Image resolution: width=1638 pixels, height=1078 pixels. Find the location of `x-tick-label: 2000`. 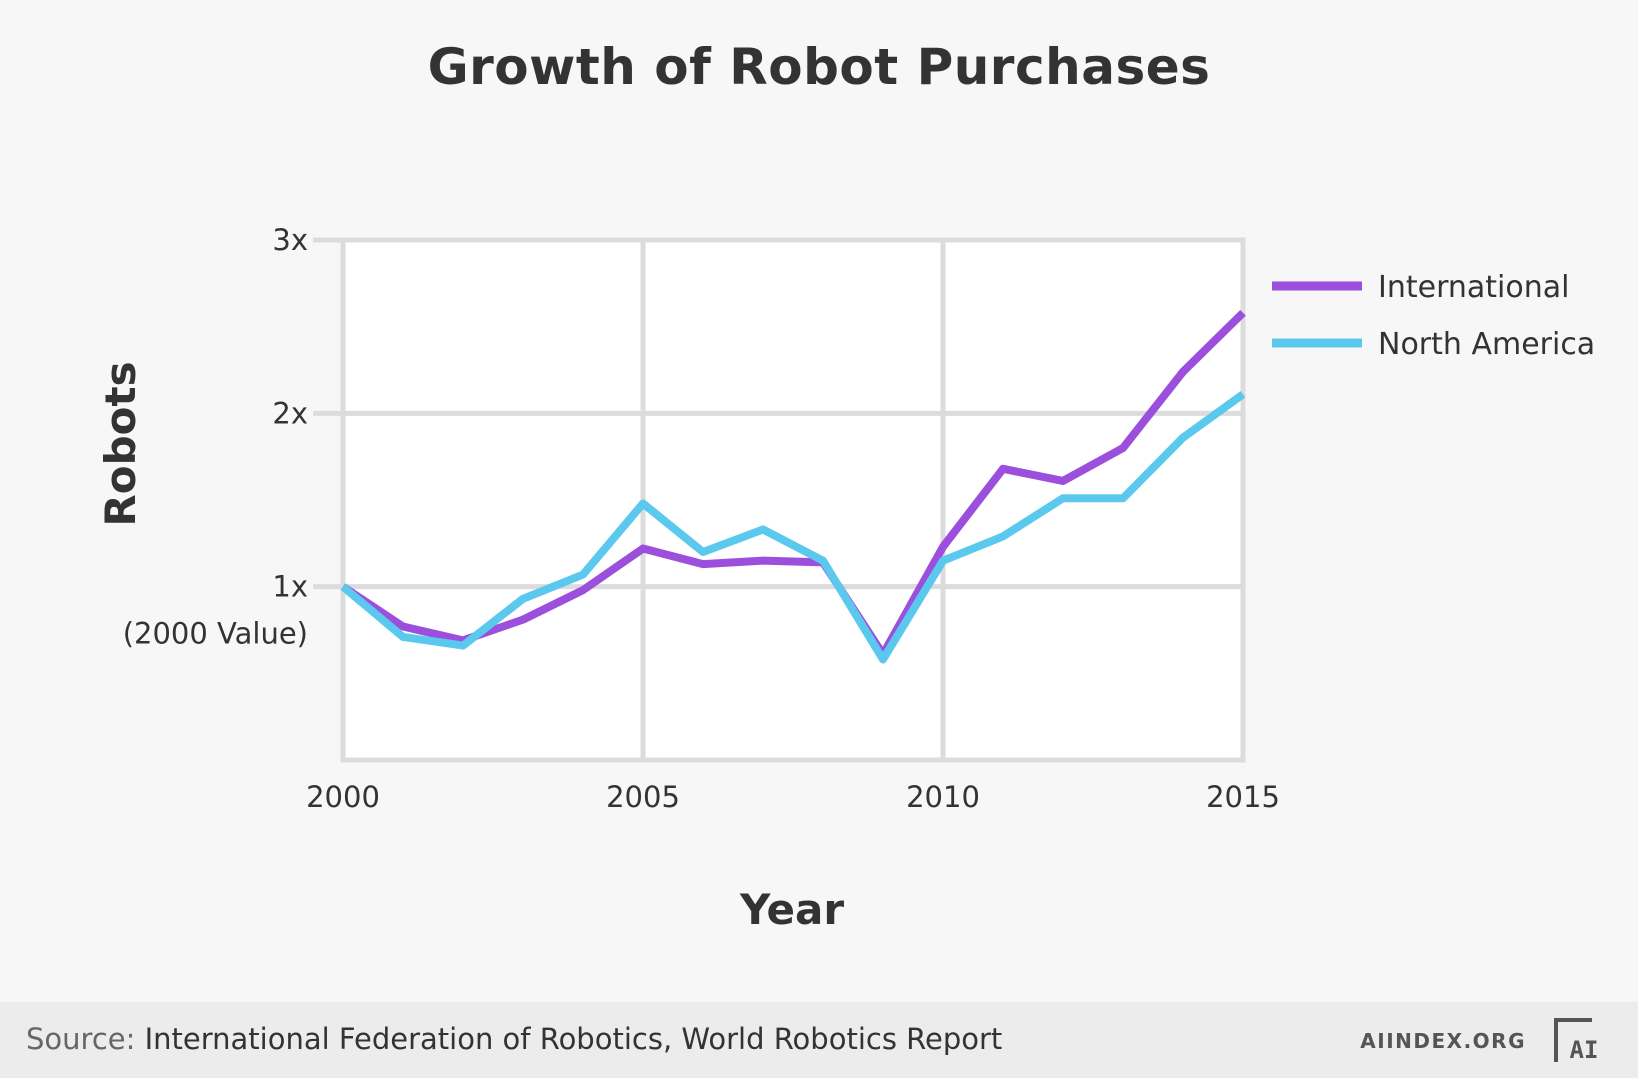

x-tick-label: 2000 is located at coordinates (343, 797).